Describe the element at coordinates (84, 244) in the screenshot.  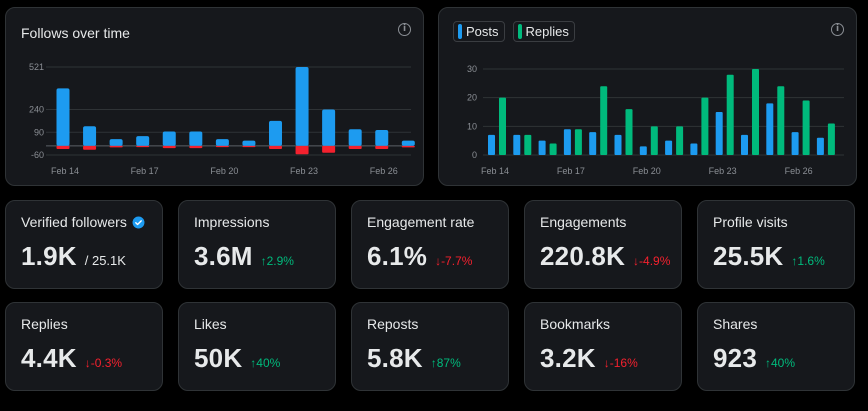
I see `stat-card-verified-followers: Verified followers 1.9K / 25.1K` at that location.